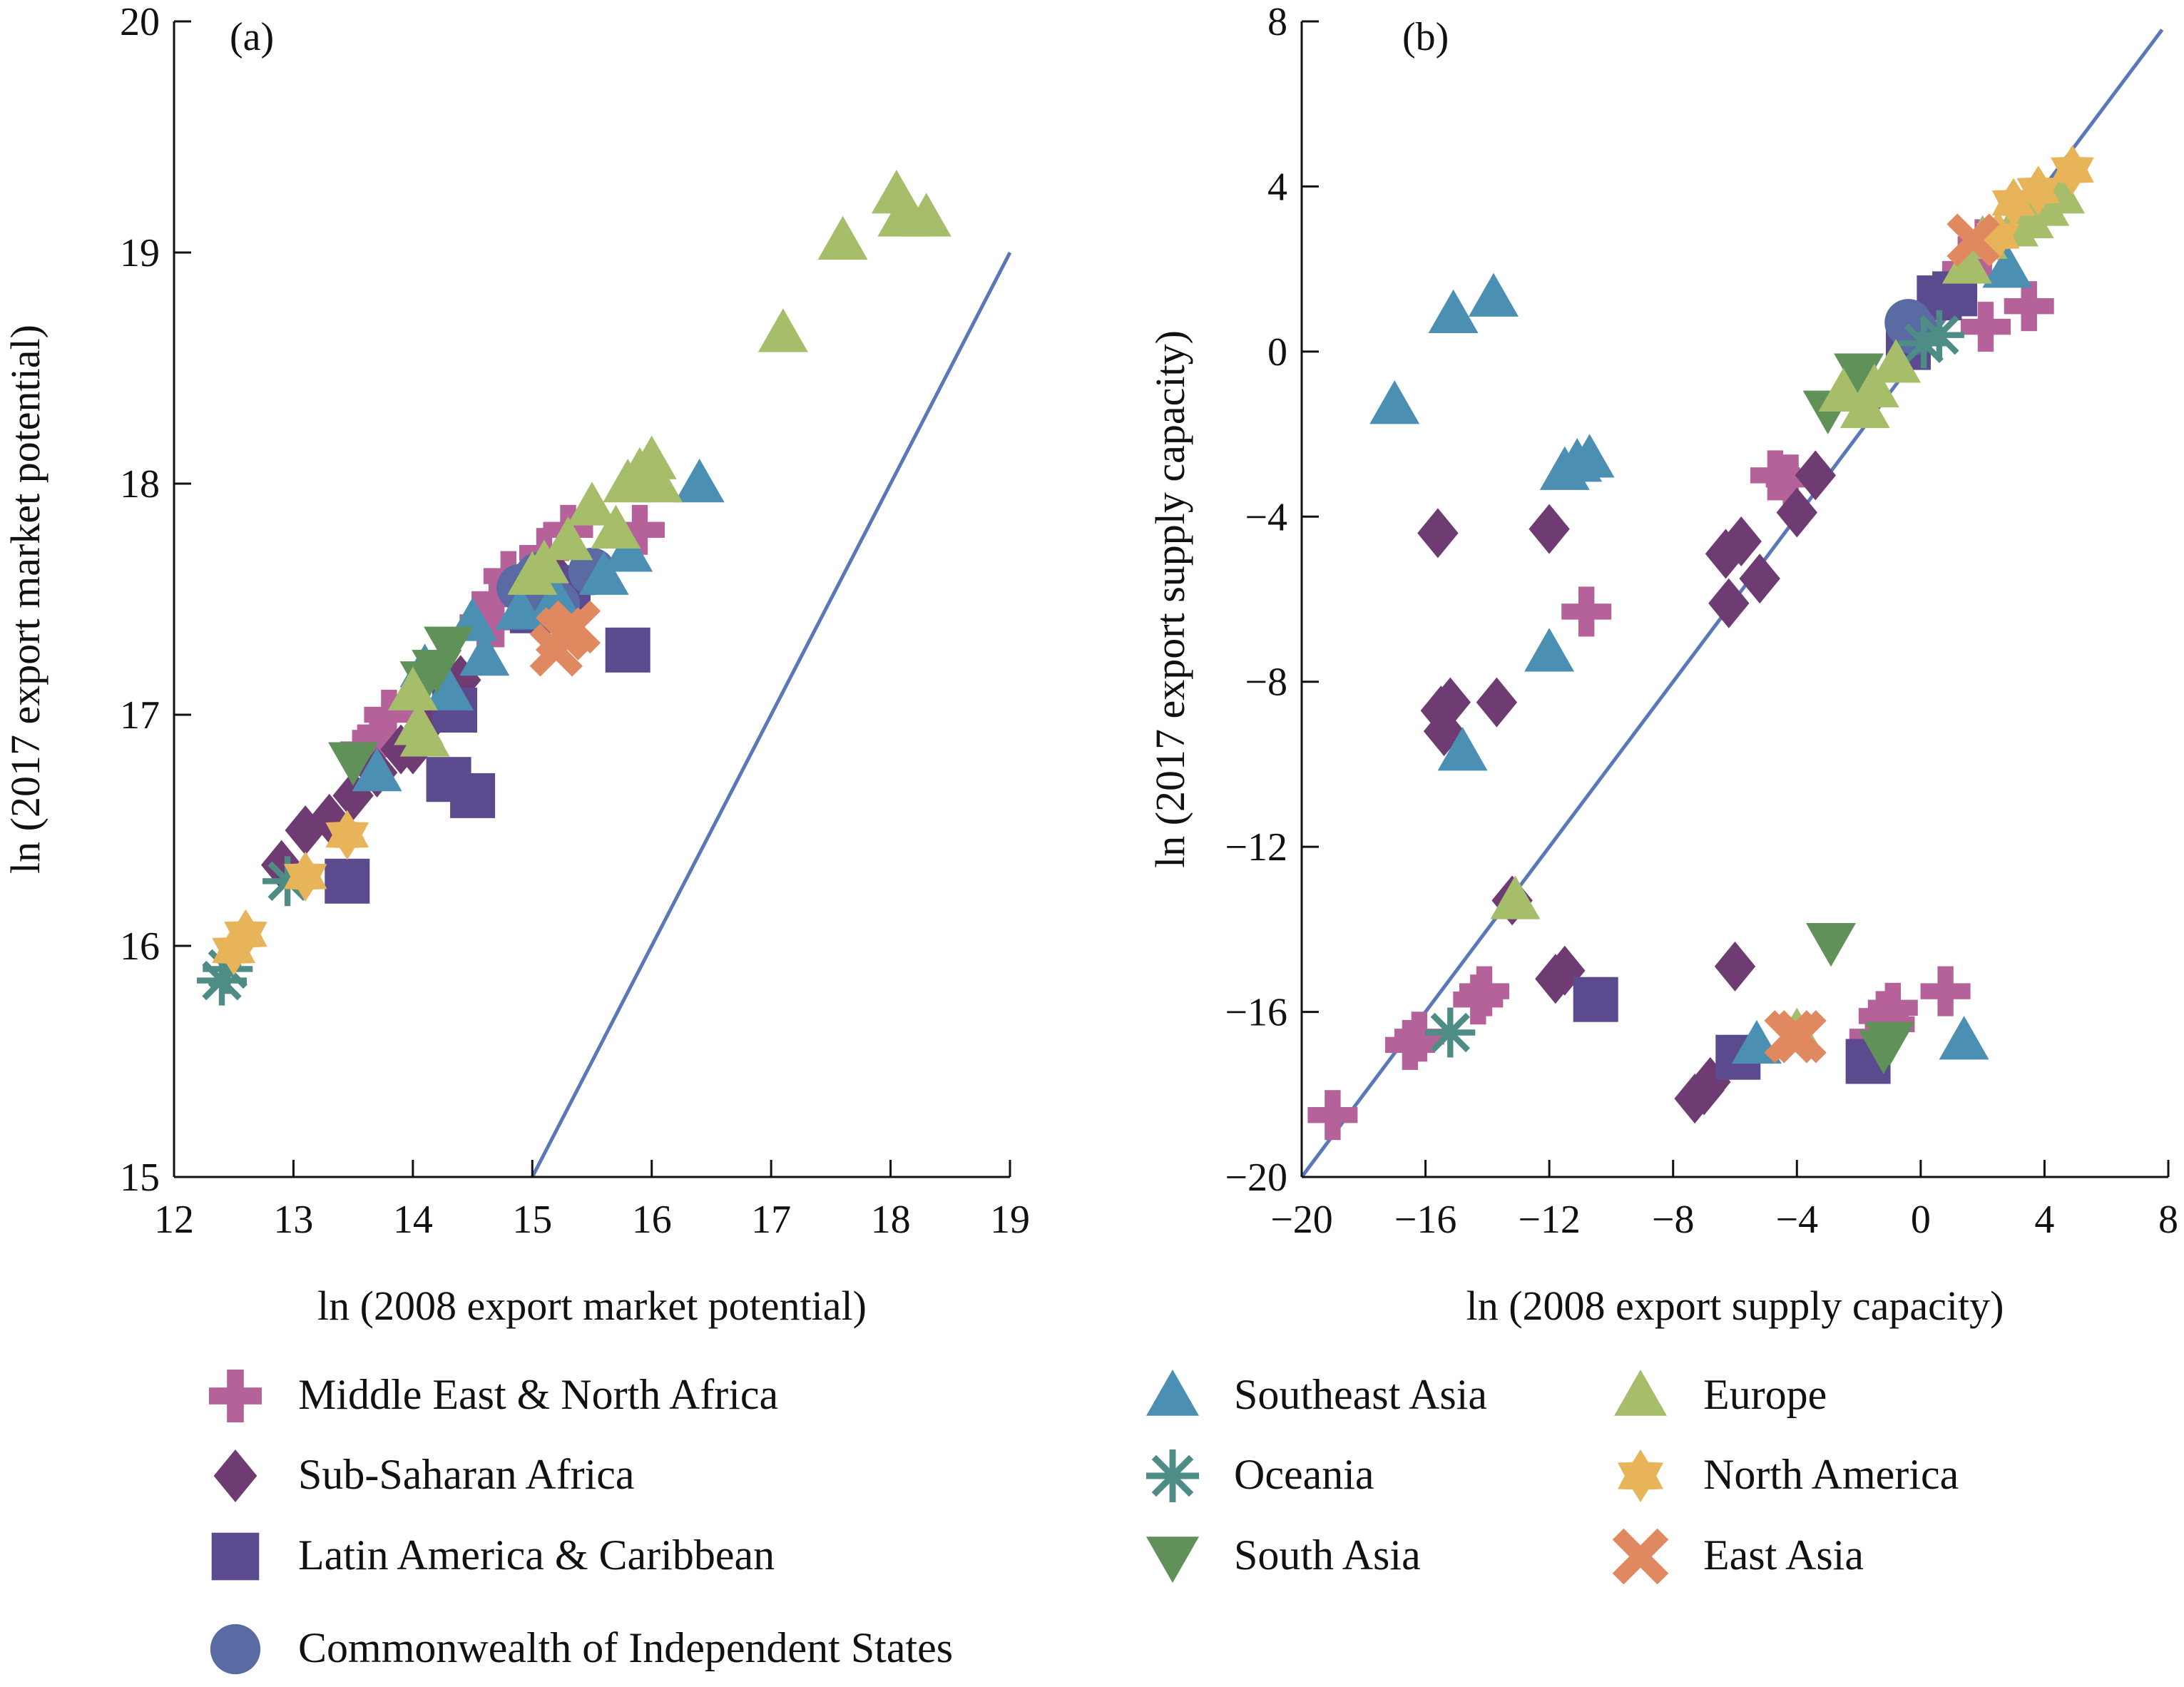 Image resolution: width=2184 pixels, height=1687 pixels. Describe the element at coordinates (1170, 599) in the screenshot. I see `y-axis-title: ln (2017 export supply capacity)` at that location.